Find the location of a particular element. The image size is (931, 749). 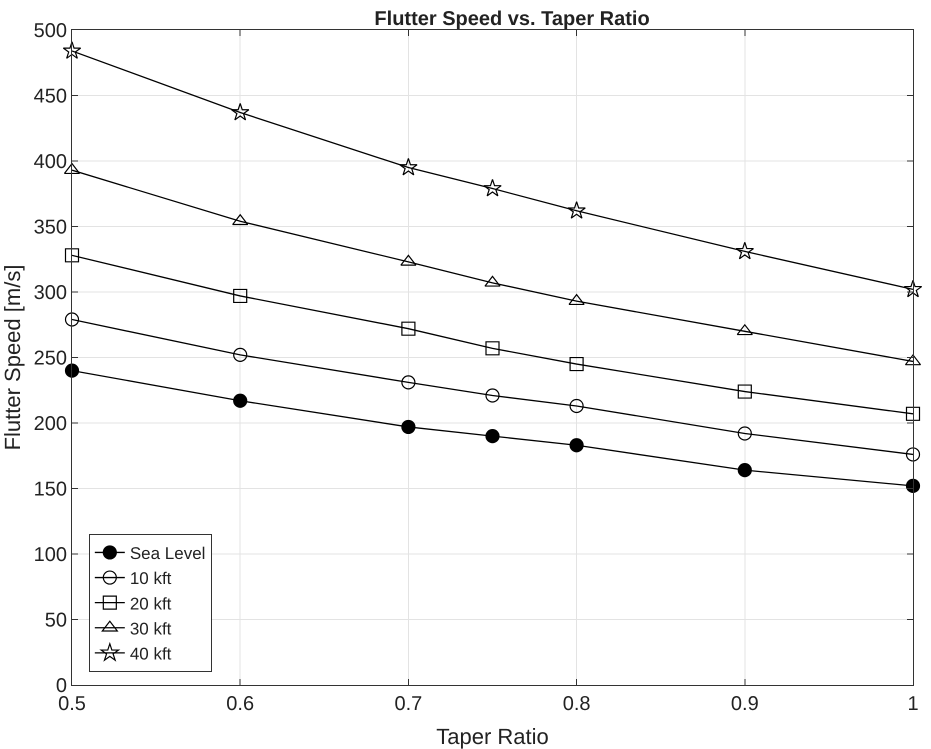

y-tick-label: 150 is located at coordinates (50, 489).